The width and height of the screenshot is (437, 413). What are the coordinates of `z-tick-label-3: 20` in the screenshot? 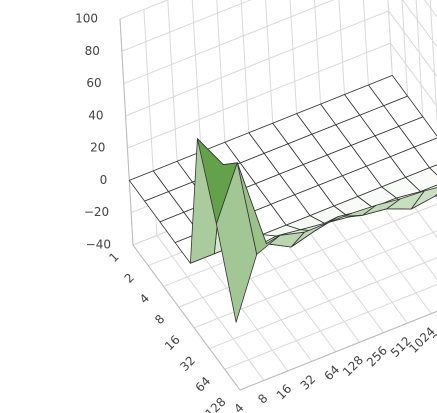 It's located at (97, 148).